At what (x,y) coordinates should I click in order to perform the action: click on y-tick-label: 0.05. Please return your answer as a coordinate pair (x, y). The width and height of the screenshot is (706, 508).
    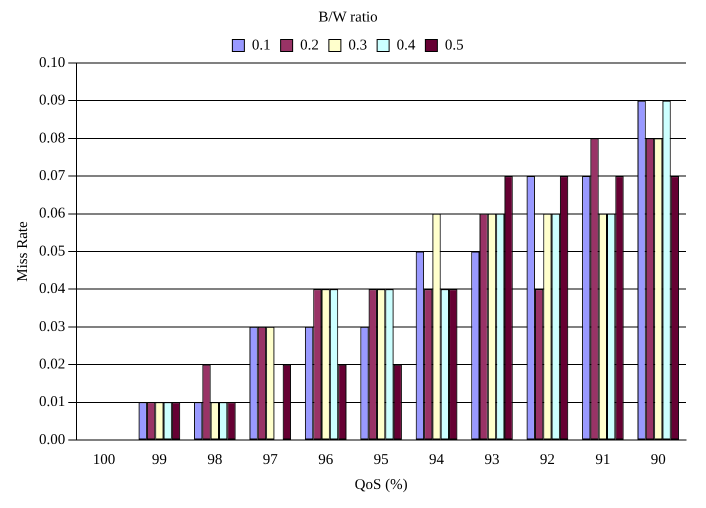
    Looking at the image, I should click on (52, 251).